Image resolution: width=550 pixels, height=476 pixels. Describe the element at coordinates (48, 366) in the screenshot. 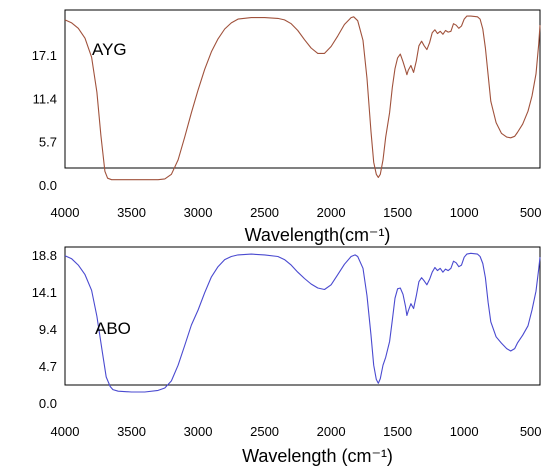

I see `y-tick-label: 4.7` at that location.